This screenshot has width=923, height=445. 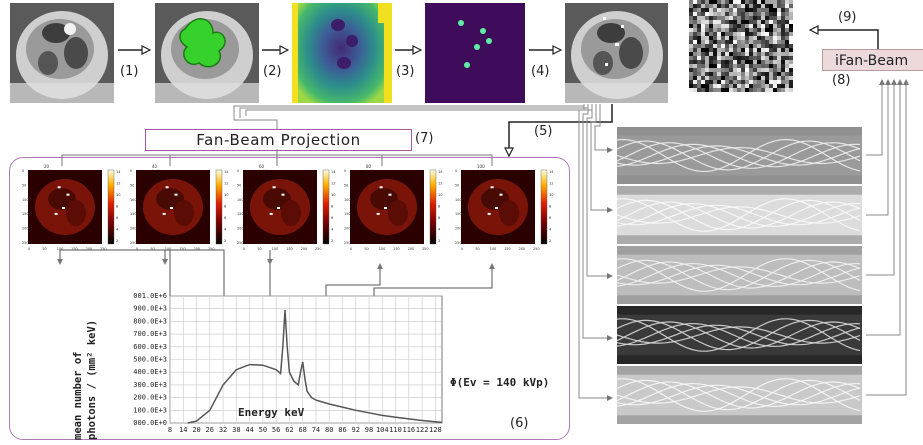 I want to click on chart-y-label-line1: mean number of, so click(x=78, y=395).